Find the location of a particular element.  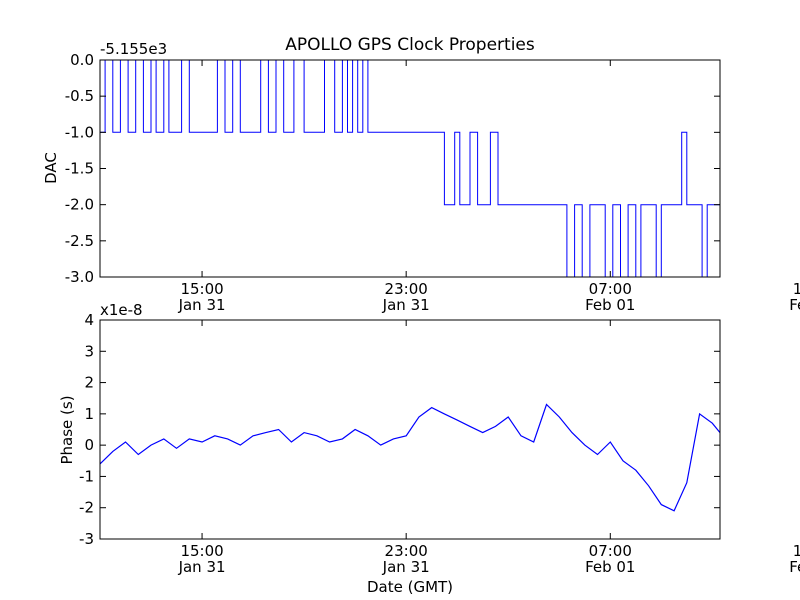

phase-y-tick-label: 4 is located at coordinates (89, 320).